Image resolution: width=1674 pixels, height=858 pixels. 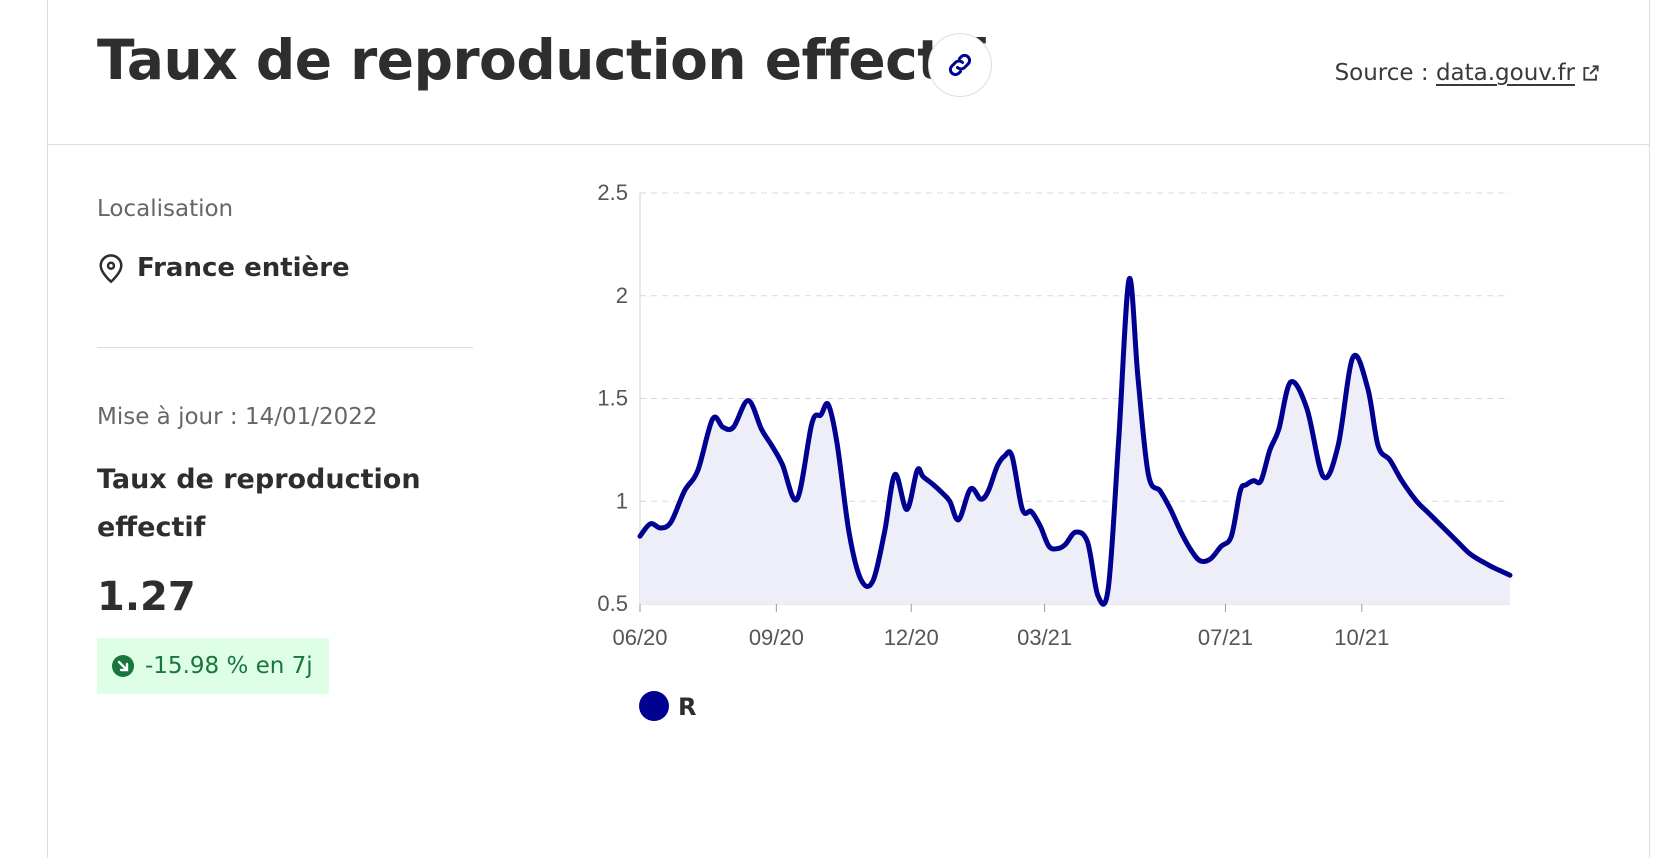 What do you see at coordinates (285, 347) in the screenshot?
I see `divider` at bounding box center [285, 347].